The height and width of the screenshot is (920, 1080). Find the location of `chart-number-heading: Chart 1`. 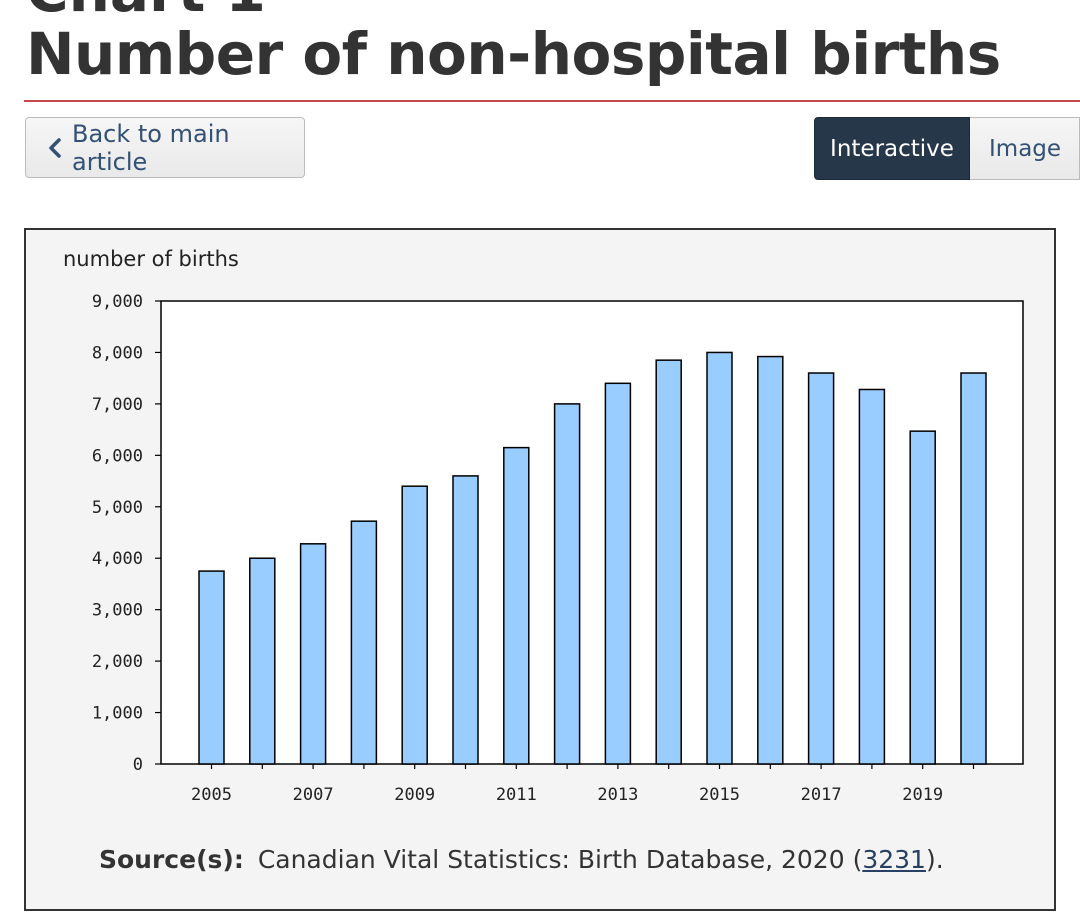

chart-number-heading: Chart 1 is located at coordinates (146, 13).